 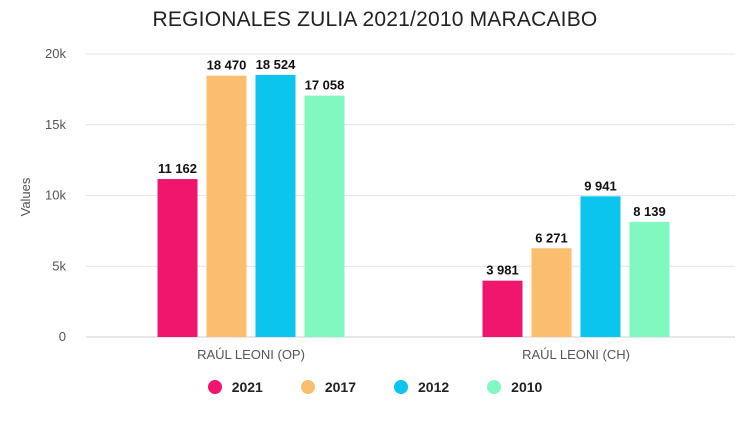 I want to click on legend-item-2017: 2017, so click(x=328, y=387).